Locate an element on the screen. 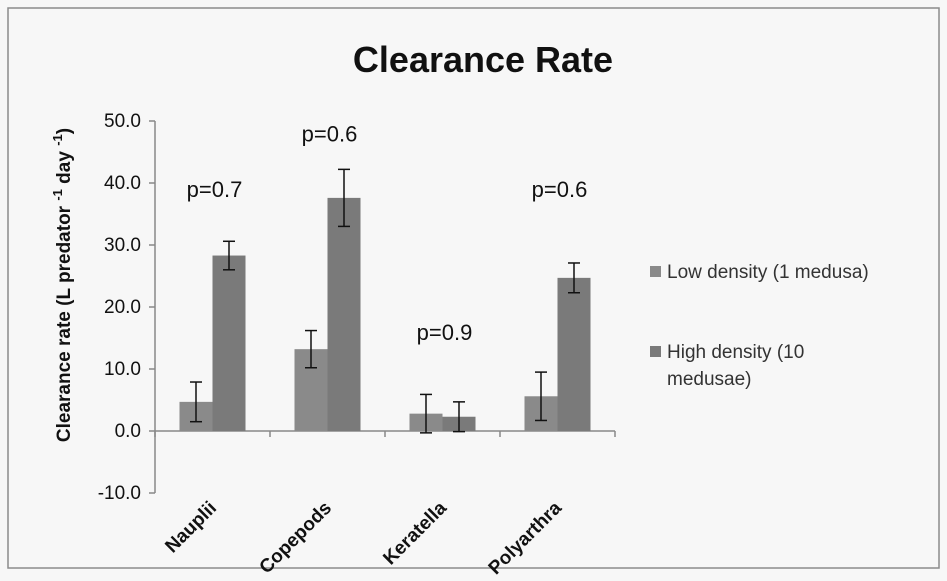  y-tick-label: 20.0 is located at coordinates (122, 307).